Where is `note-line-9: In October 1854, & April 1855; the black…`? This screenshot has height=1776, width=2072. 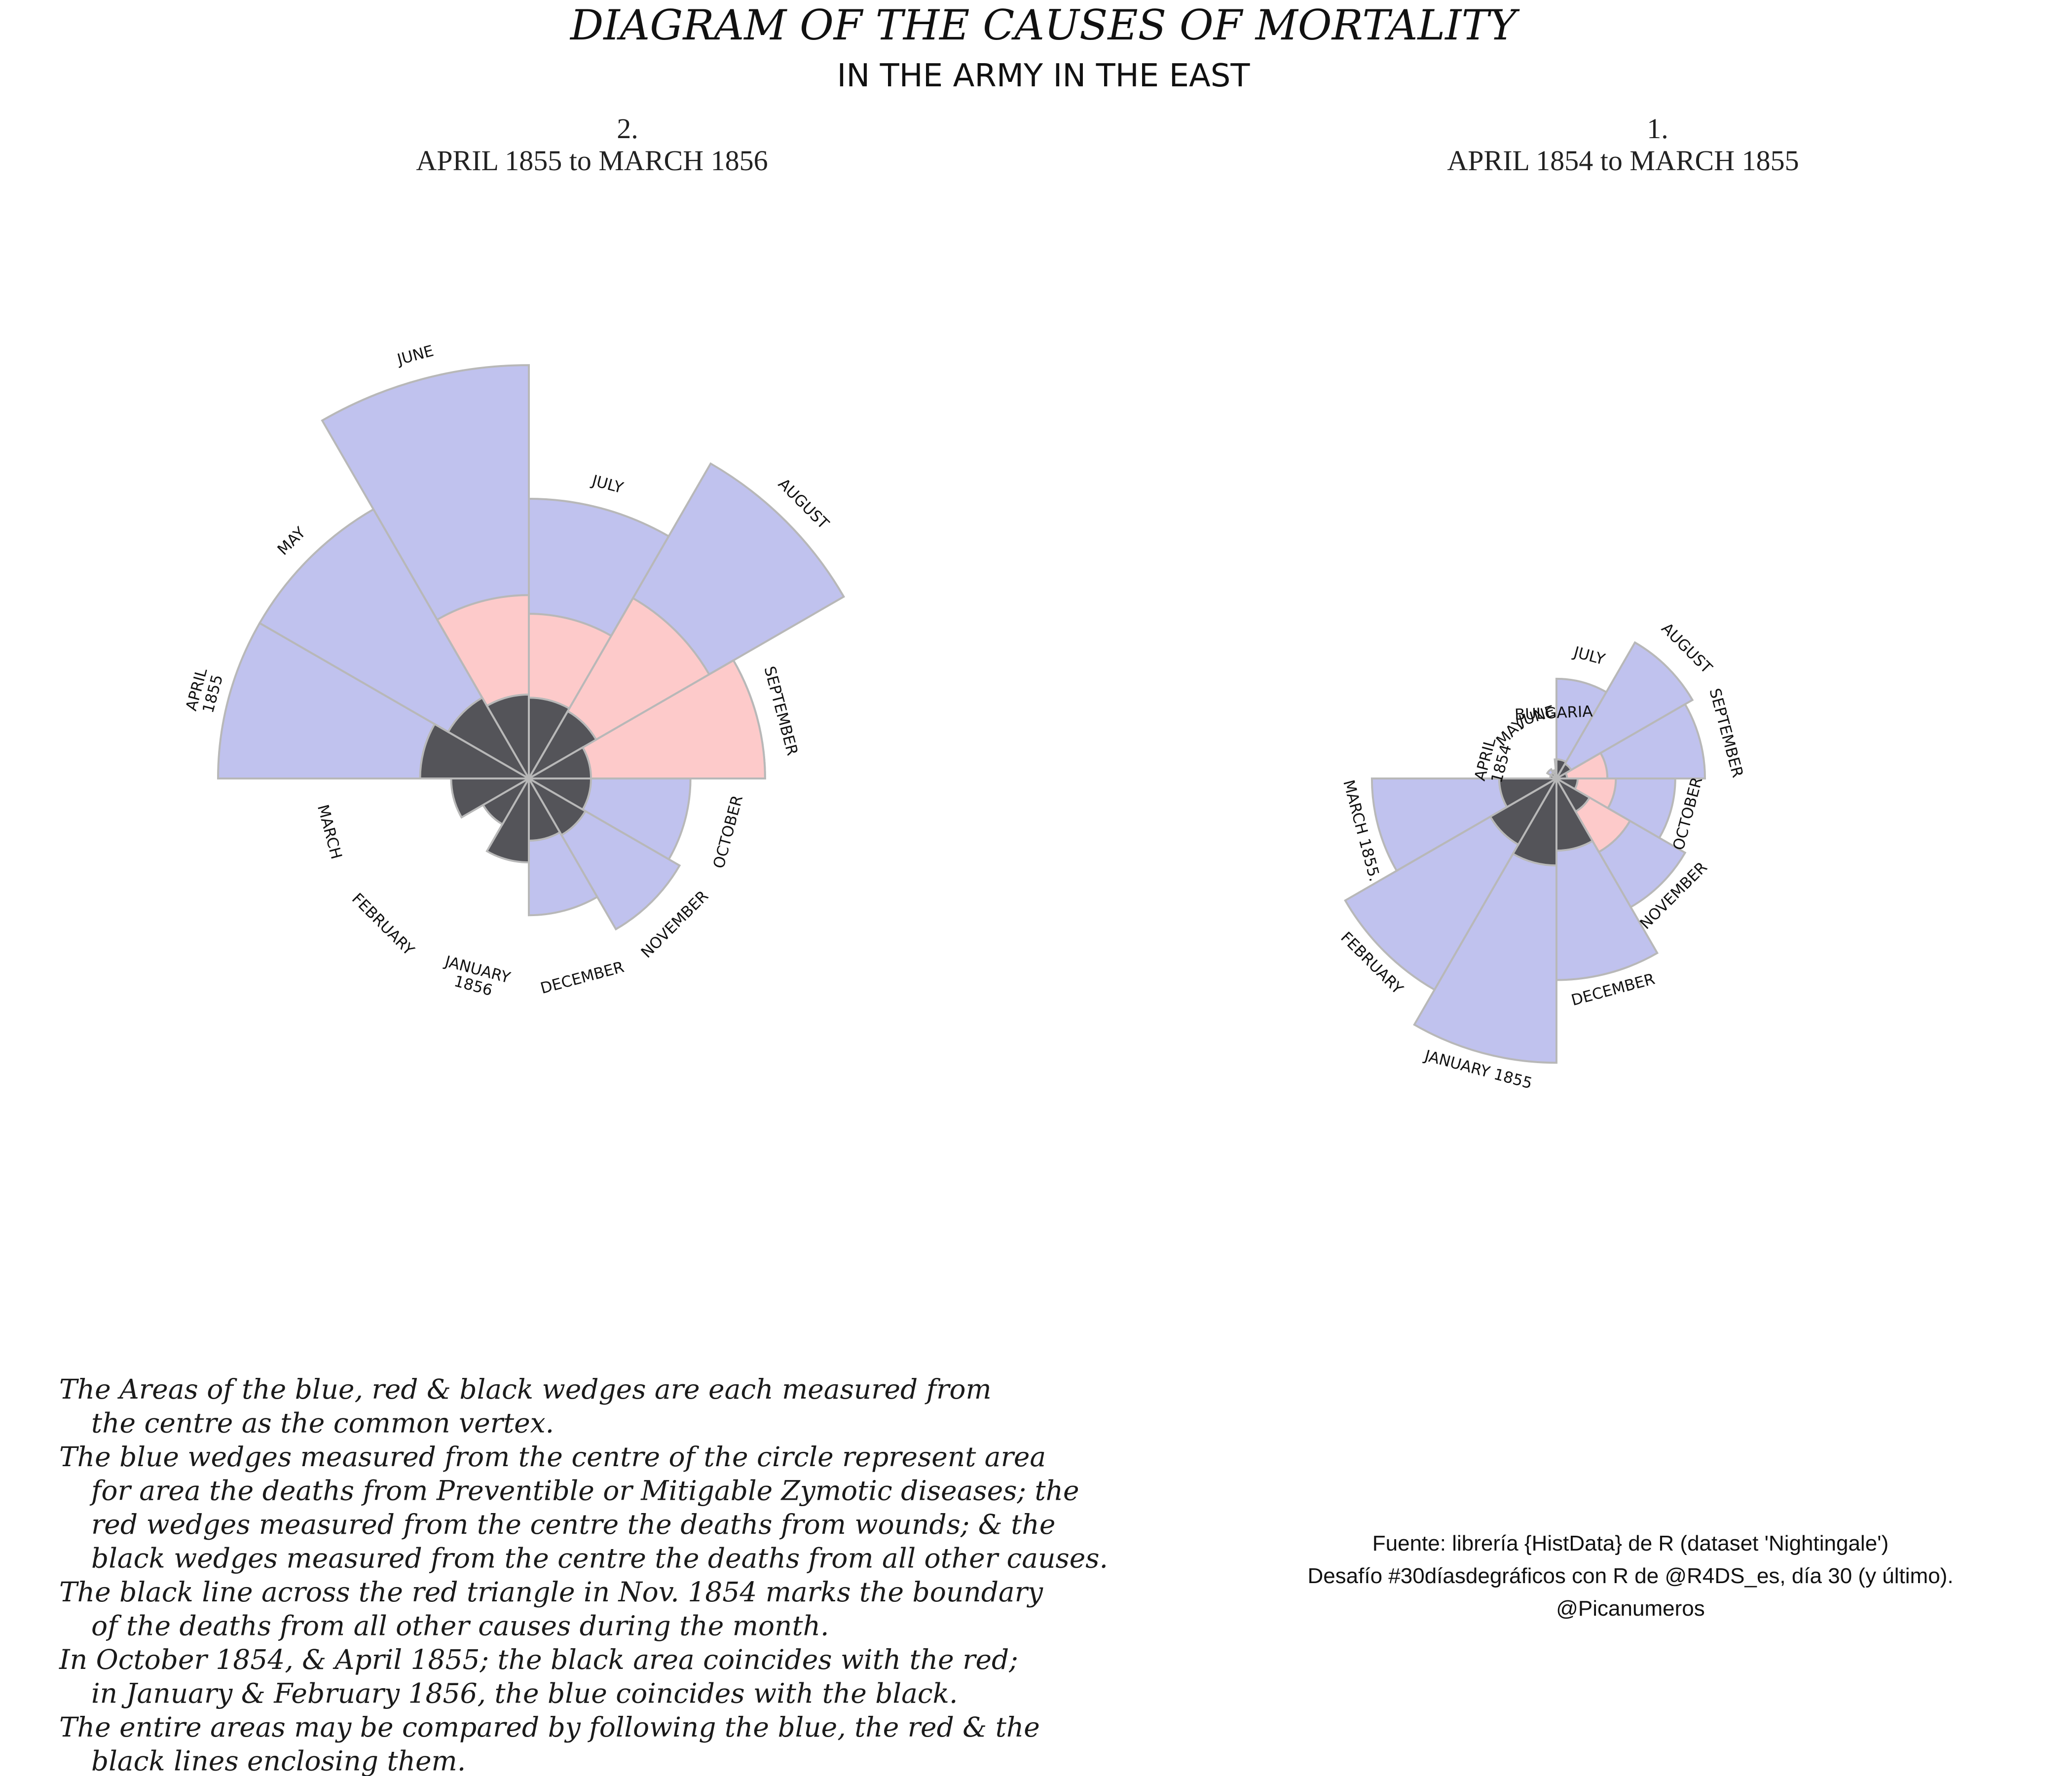
note-line-9: In October 1854, & April 1855; the black… is located at coordinates (539, 1660).